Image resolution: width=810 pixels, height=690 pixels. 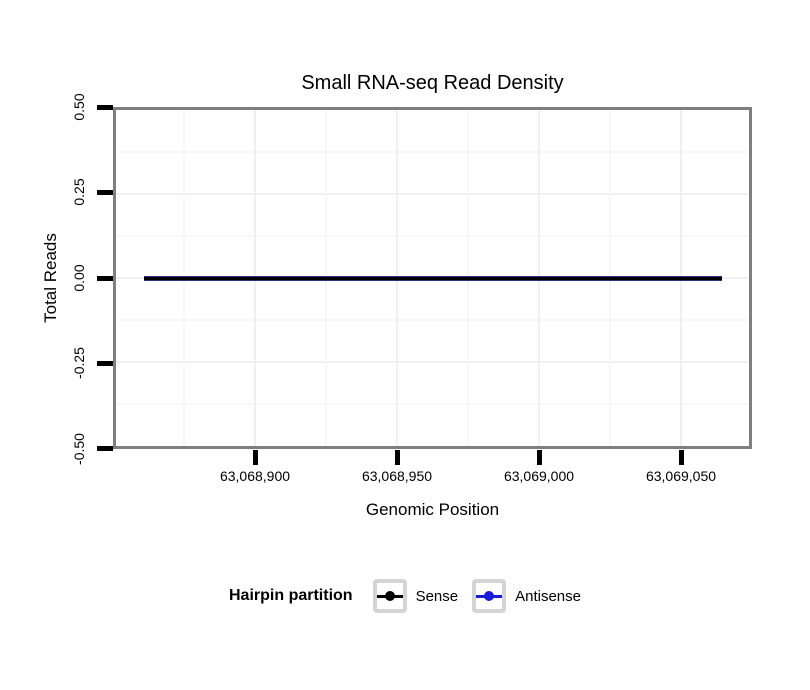 I want to click on sense-key-icon, so click(x=389, y=596).